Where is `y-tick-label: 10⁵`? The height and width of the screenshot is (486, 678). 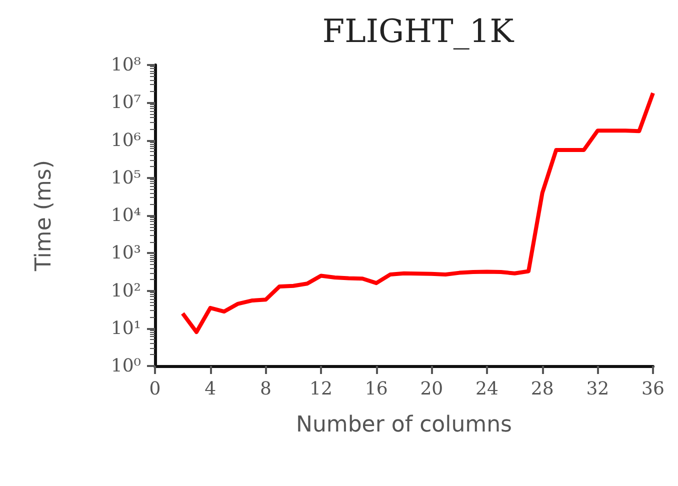
y-tick-label: 10⁵ is located at coordinates (125, 177).